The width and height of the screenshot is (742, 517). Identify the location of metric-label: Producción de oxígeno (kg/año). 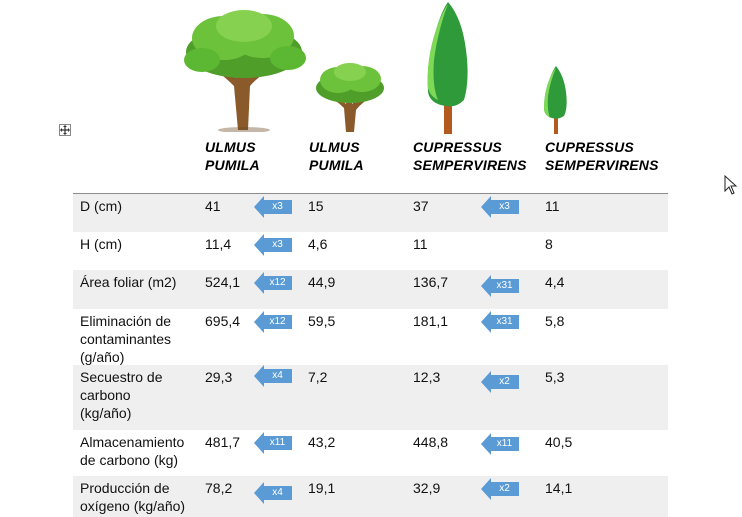
(133, 497).